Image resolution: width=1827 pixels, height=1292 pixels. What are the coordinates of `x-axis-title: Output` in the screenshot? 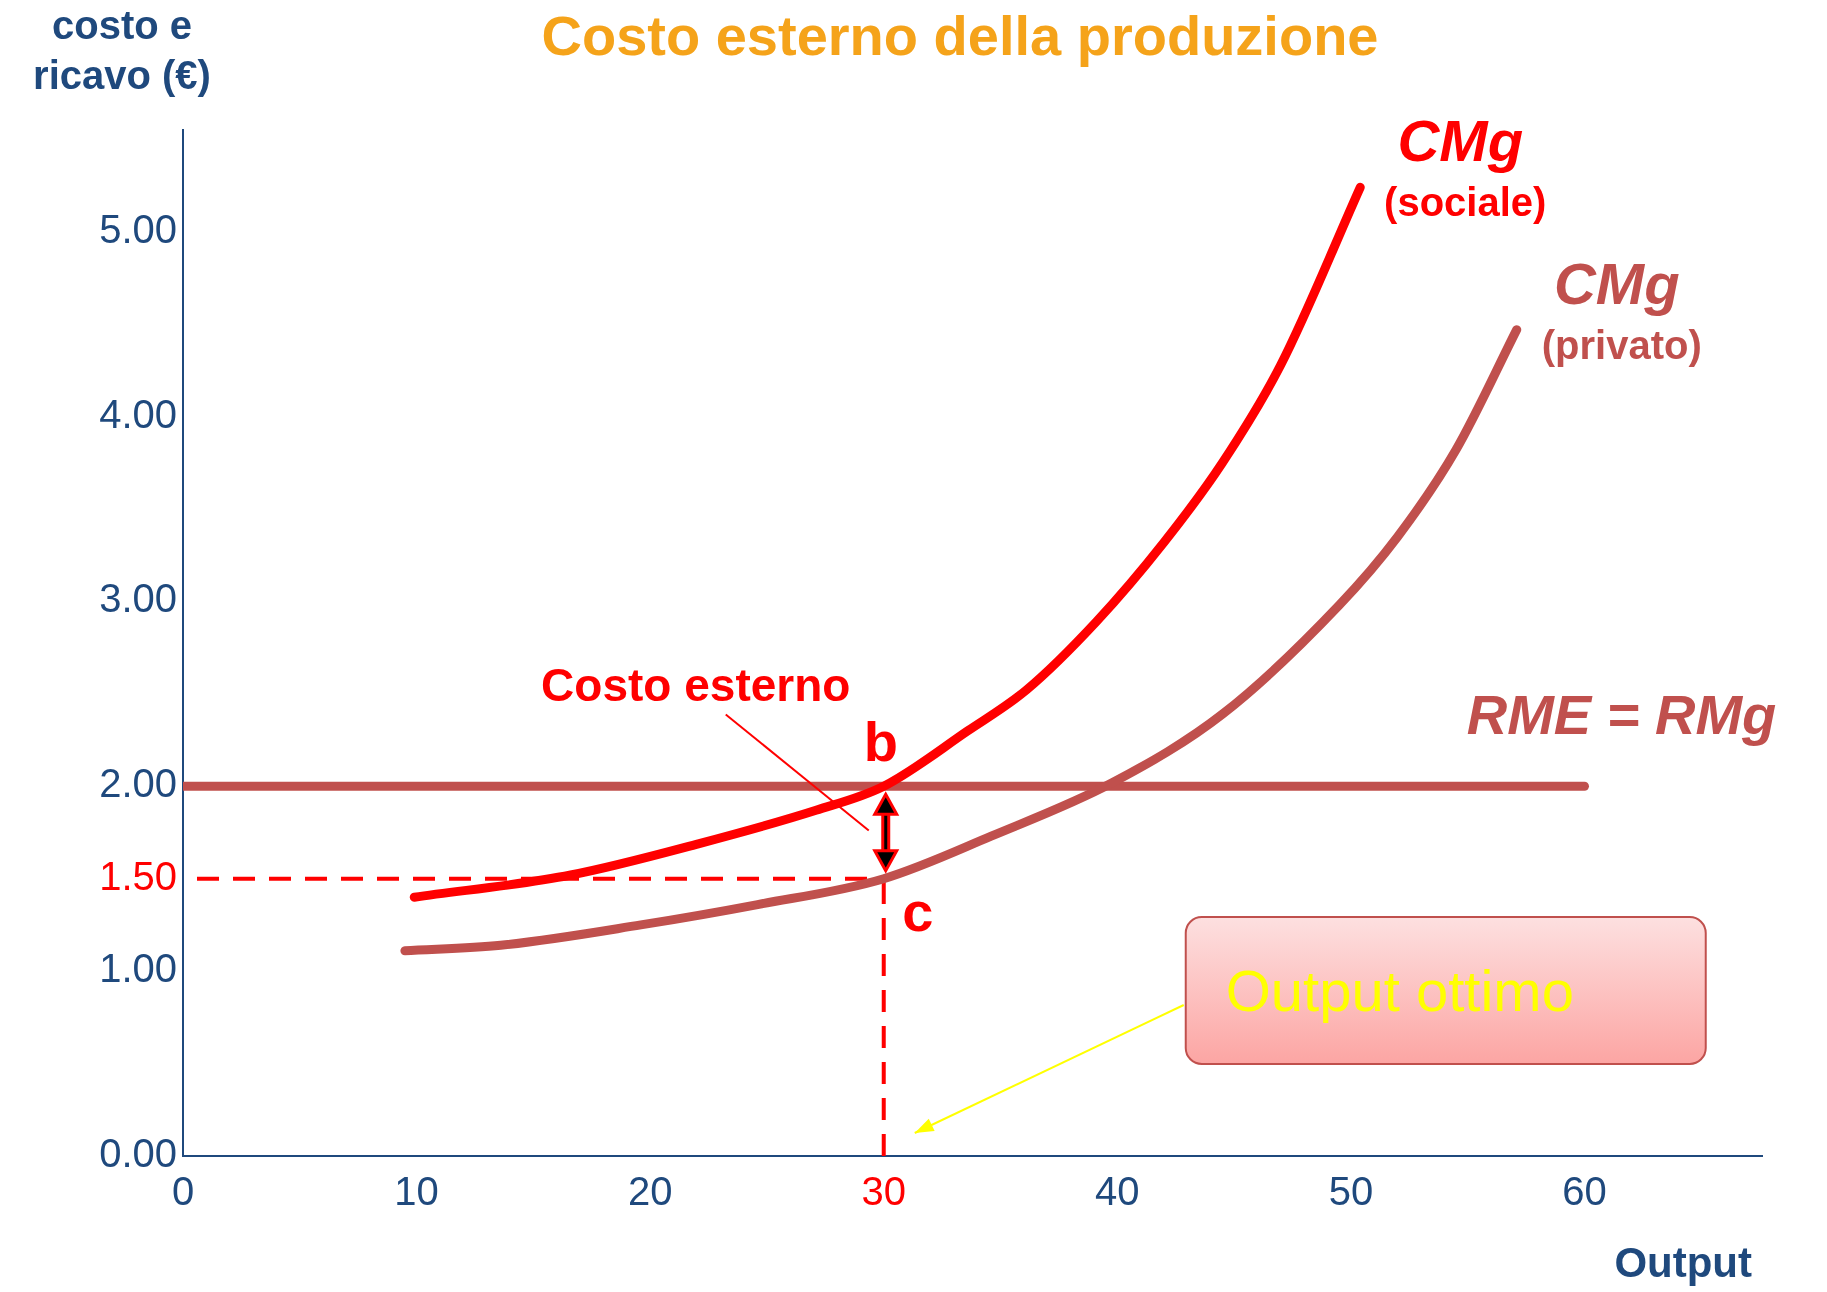 It's located at (1683, 1262).